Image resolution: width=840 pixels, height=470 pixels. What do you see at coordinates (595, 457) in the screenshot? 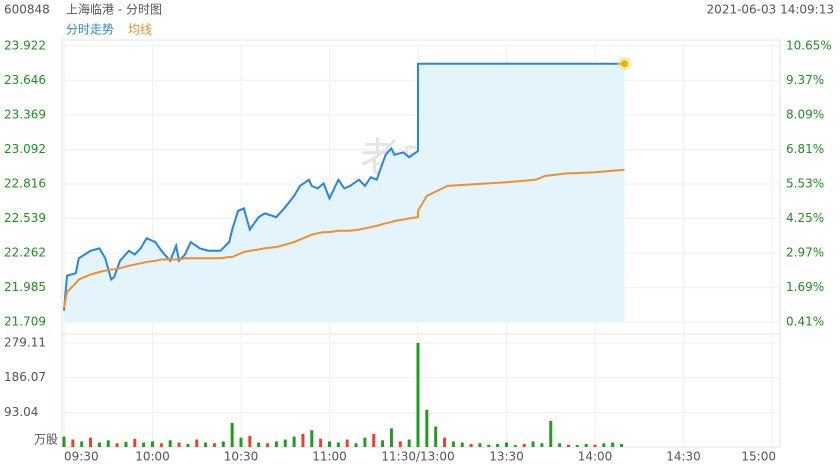
I see `x-tick-label: 14:00` at bounding box center [595, 457].